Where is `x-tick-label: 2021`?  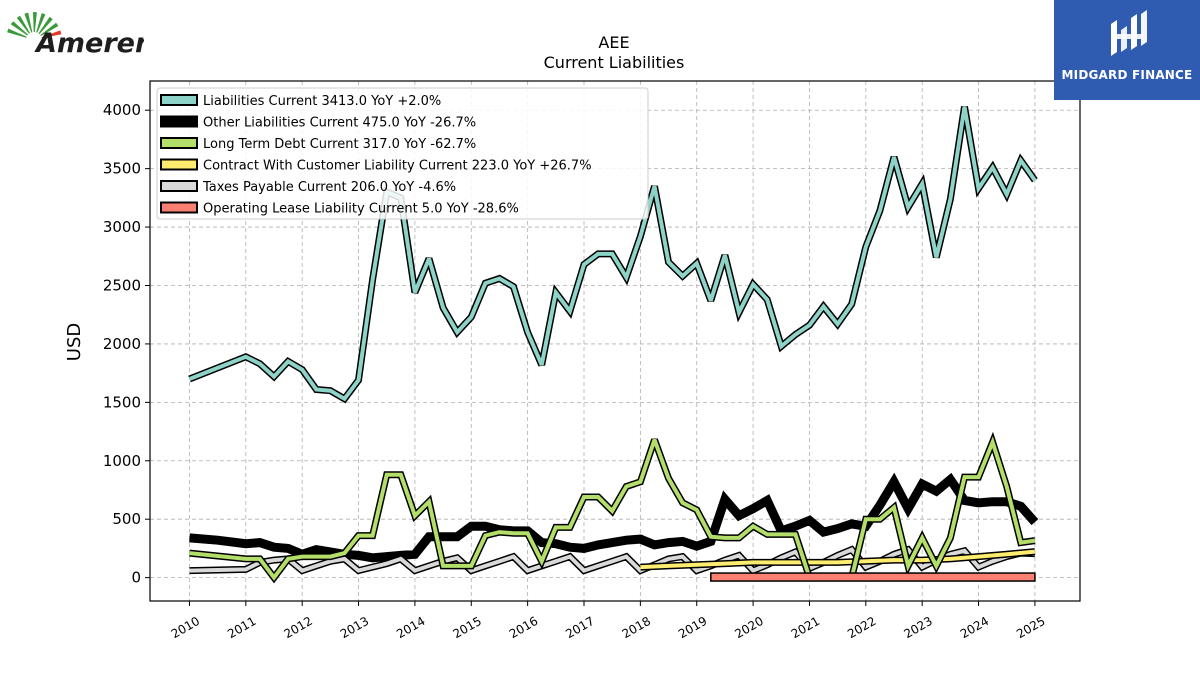
x-tick-label: 2021 is located at coordinates (805, 627).